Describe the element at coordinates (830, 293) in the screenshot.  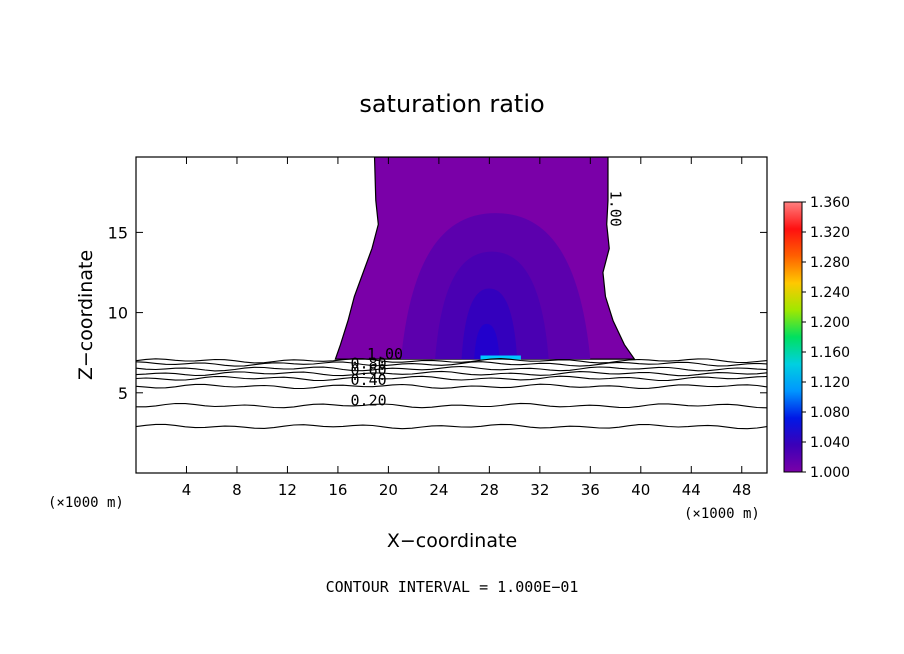
I see `colorbar-tick-label: 1.240` at that location.